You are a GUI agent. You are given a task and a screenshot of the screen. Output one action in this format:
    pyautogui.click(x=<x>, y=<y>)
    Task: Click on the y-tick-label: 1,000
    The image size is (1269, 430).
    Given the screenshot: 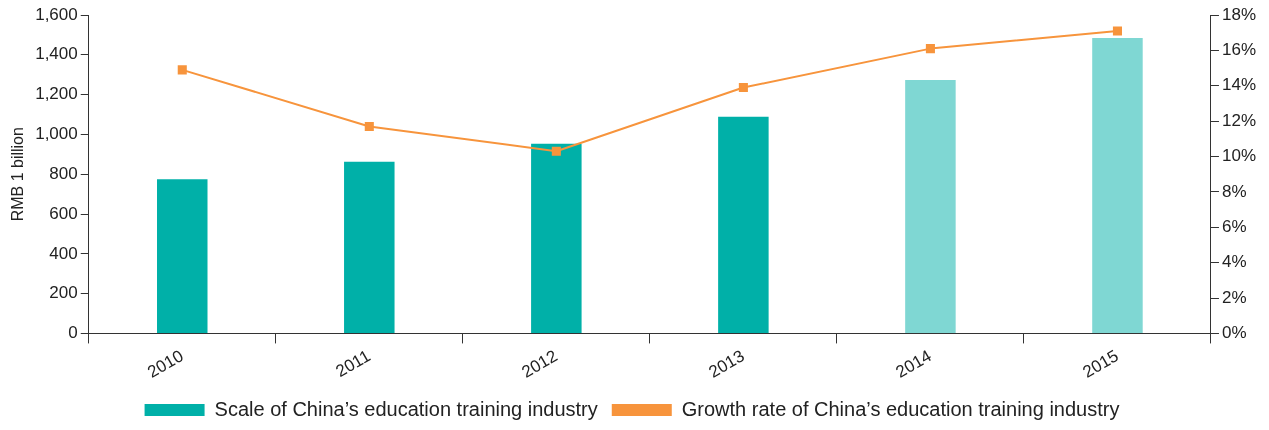 What is the action you would take?
    pyautogui.click(x=56, y=134)
    